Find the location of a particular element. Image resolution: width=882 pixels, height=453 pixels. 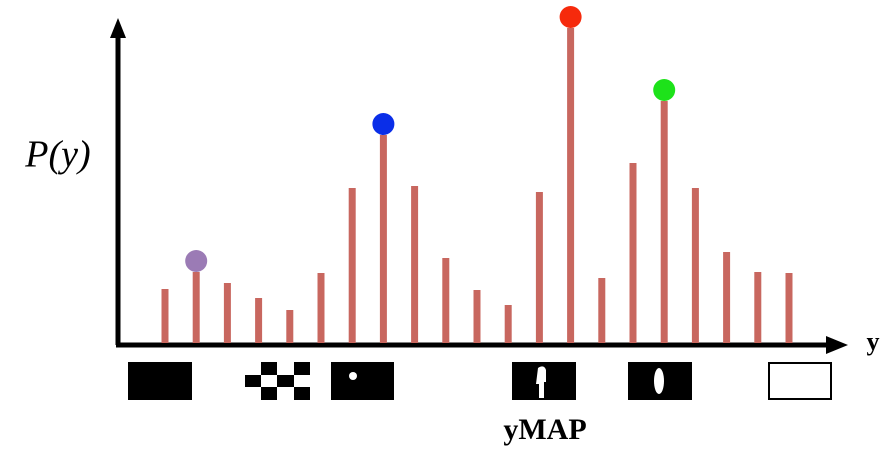

thumbnails is located at coordinates (480, 381).